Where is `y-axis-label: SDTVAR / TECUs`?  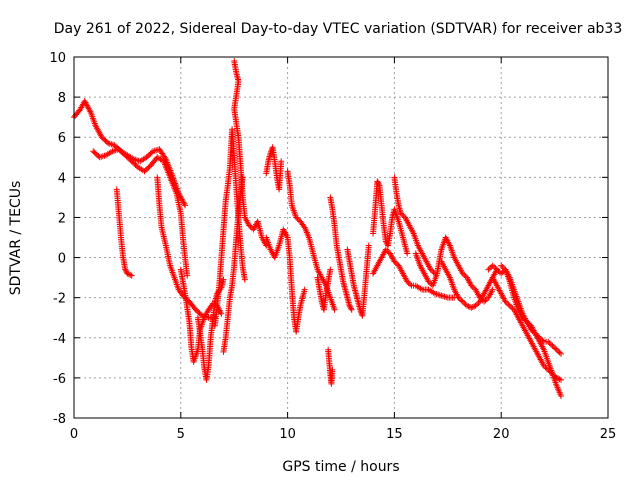
y-axis-label: SDTVAR / TECUs is located at coordinates (16, 238).